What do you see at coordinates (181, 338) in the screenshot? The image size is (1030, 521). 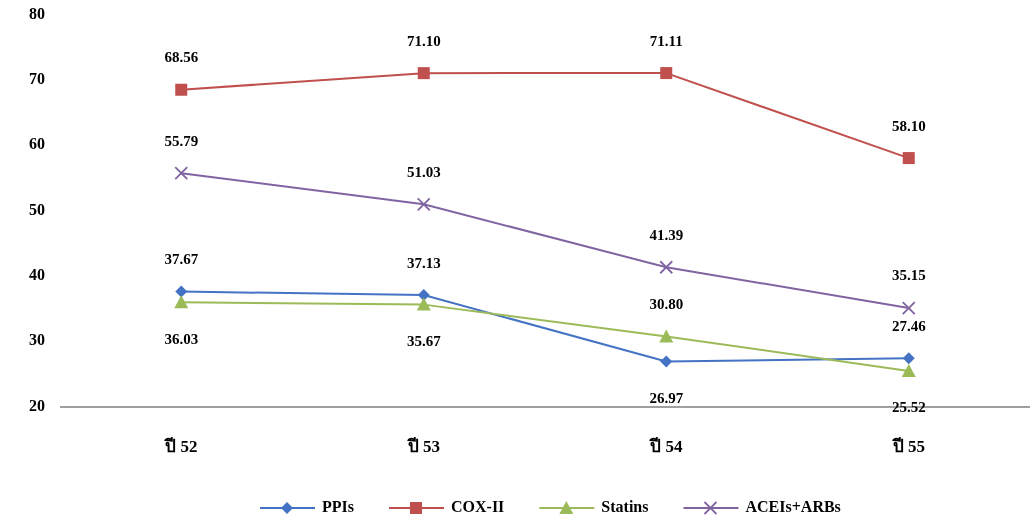 I see `data-label: 36.03` at bounding box center [181, 338].